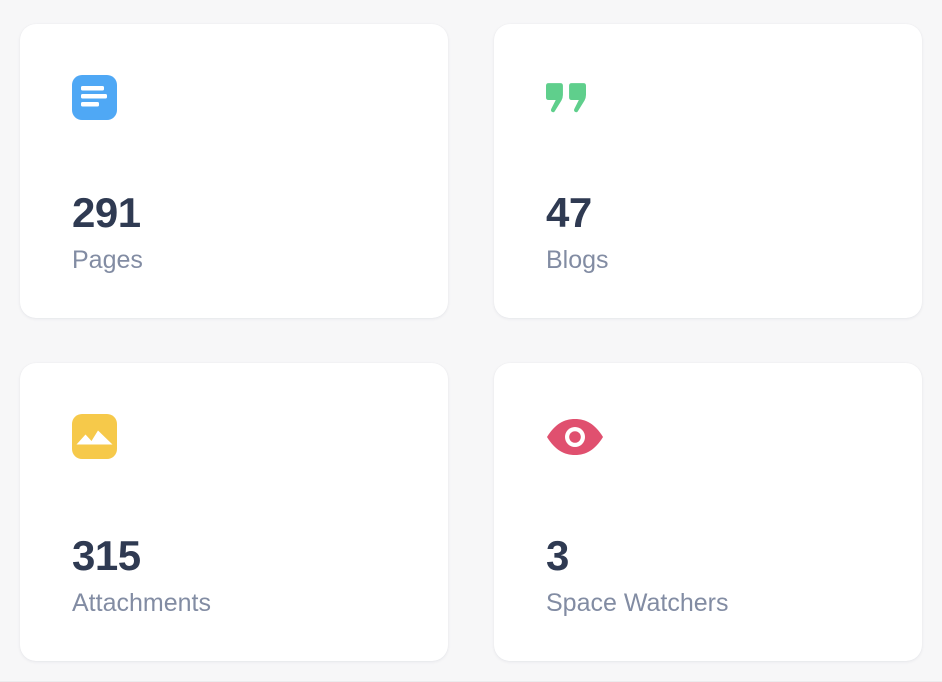  What do you see at coordinates (141, 603) in the screenshot?
I see `attachments-label: Attachments` at bounding box center [141, 603].